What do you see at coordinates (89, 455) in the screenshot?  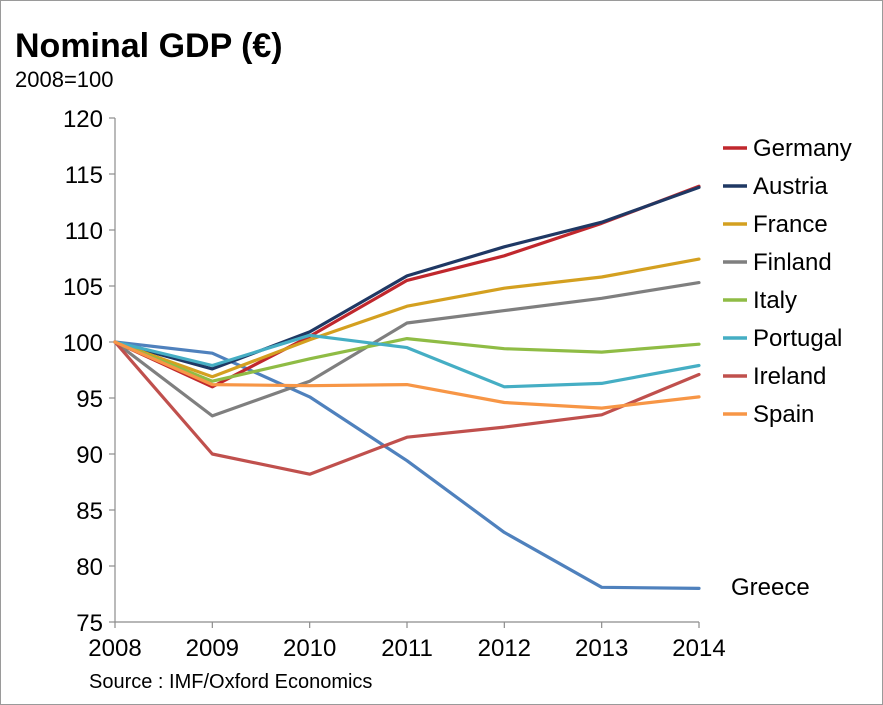 I see `y-tick-label: 90` at bounding box center [89, 455].